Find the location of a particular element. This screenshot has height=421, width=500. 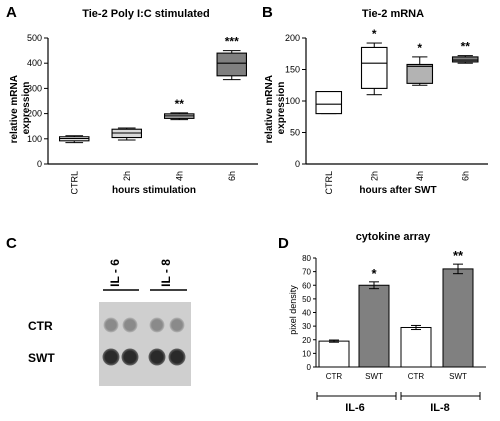

panel-b-y-tick-label: 200 is located at coordinates (292, 38).